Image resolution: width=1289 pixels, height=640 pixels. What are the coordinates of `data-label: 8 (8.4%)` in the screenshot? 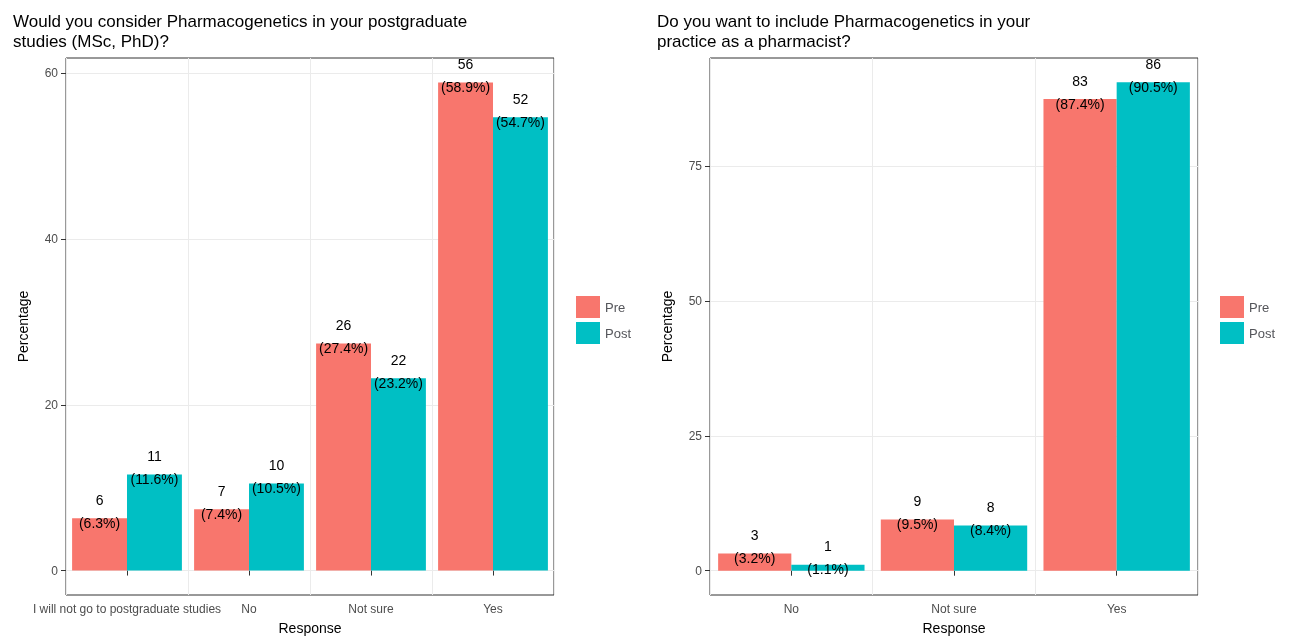 It's located at (990, 518).